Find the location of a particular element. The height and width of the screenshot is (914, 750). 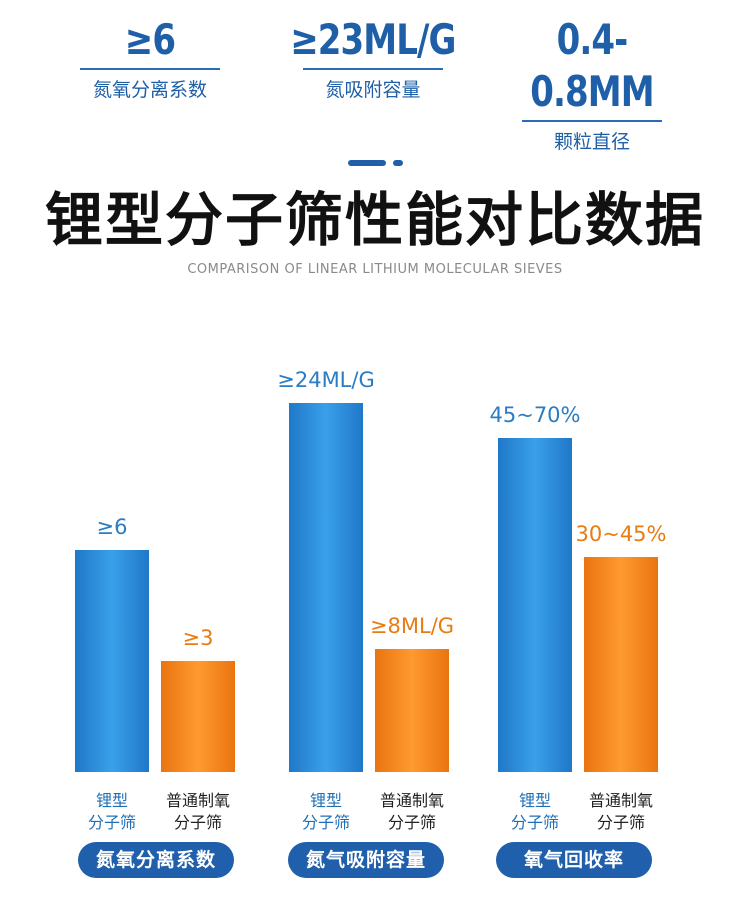

bar-value-label: 30~45% is located at coordinates (621, 534).